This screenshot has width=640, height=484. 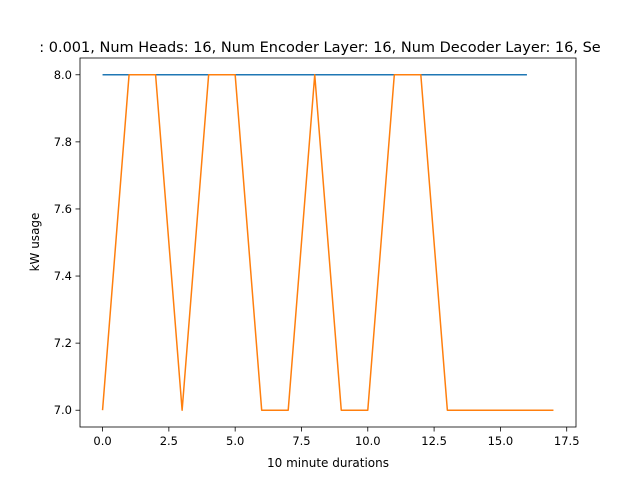 What do you see at coordinates (63, 142) in the screenshot?
I see `y-tick-label: 7.8` at bounding box center [63, 142].